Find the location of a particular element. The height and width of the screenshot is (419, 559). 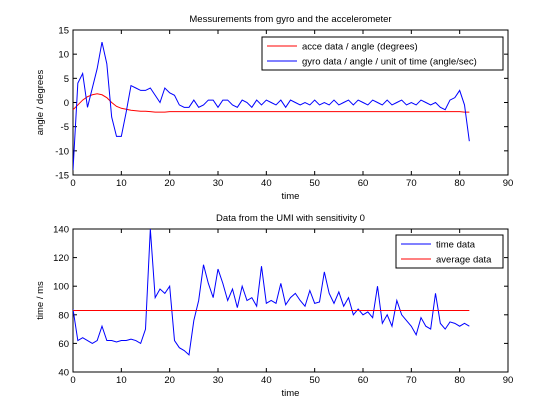

y-tick-label: 10 is located at coordinates (63, 55).